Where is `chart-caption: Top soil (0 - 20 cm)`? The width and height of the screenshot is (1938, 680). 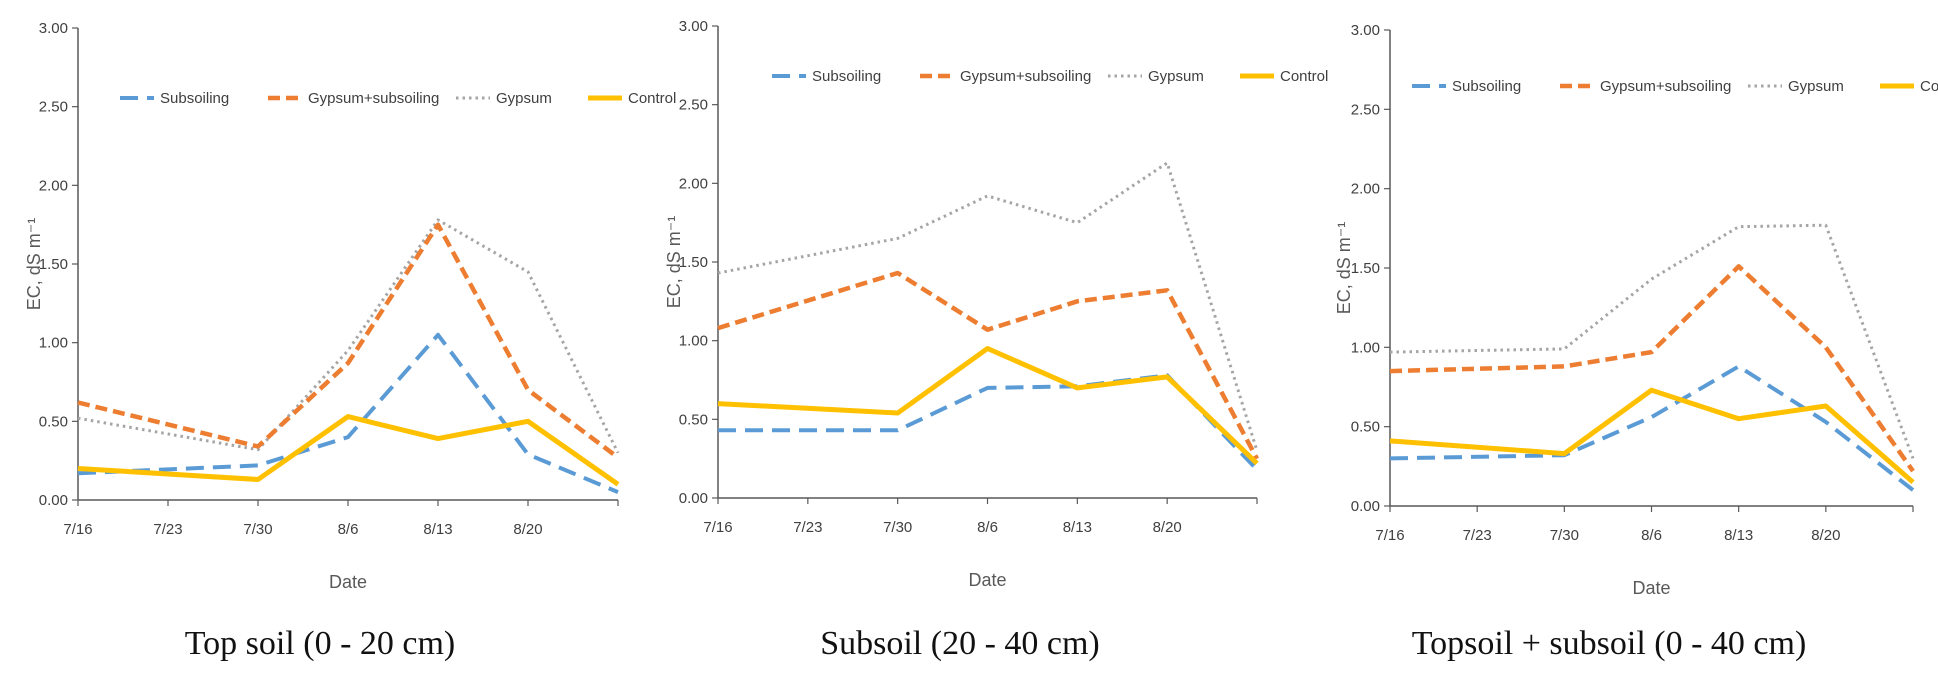 chart-caption: Top soil (0 - 20 cm) is located at coordinates (320, 643).